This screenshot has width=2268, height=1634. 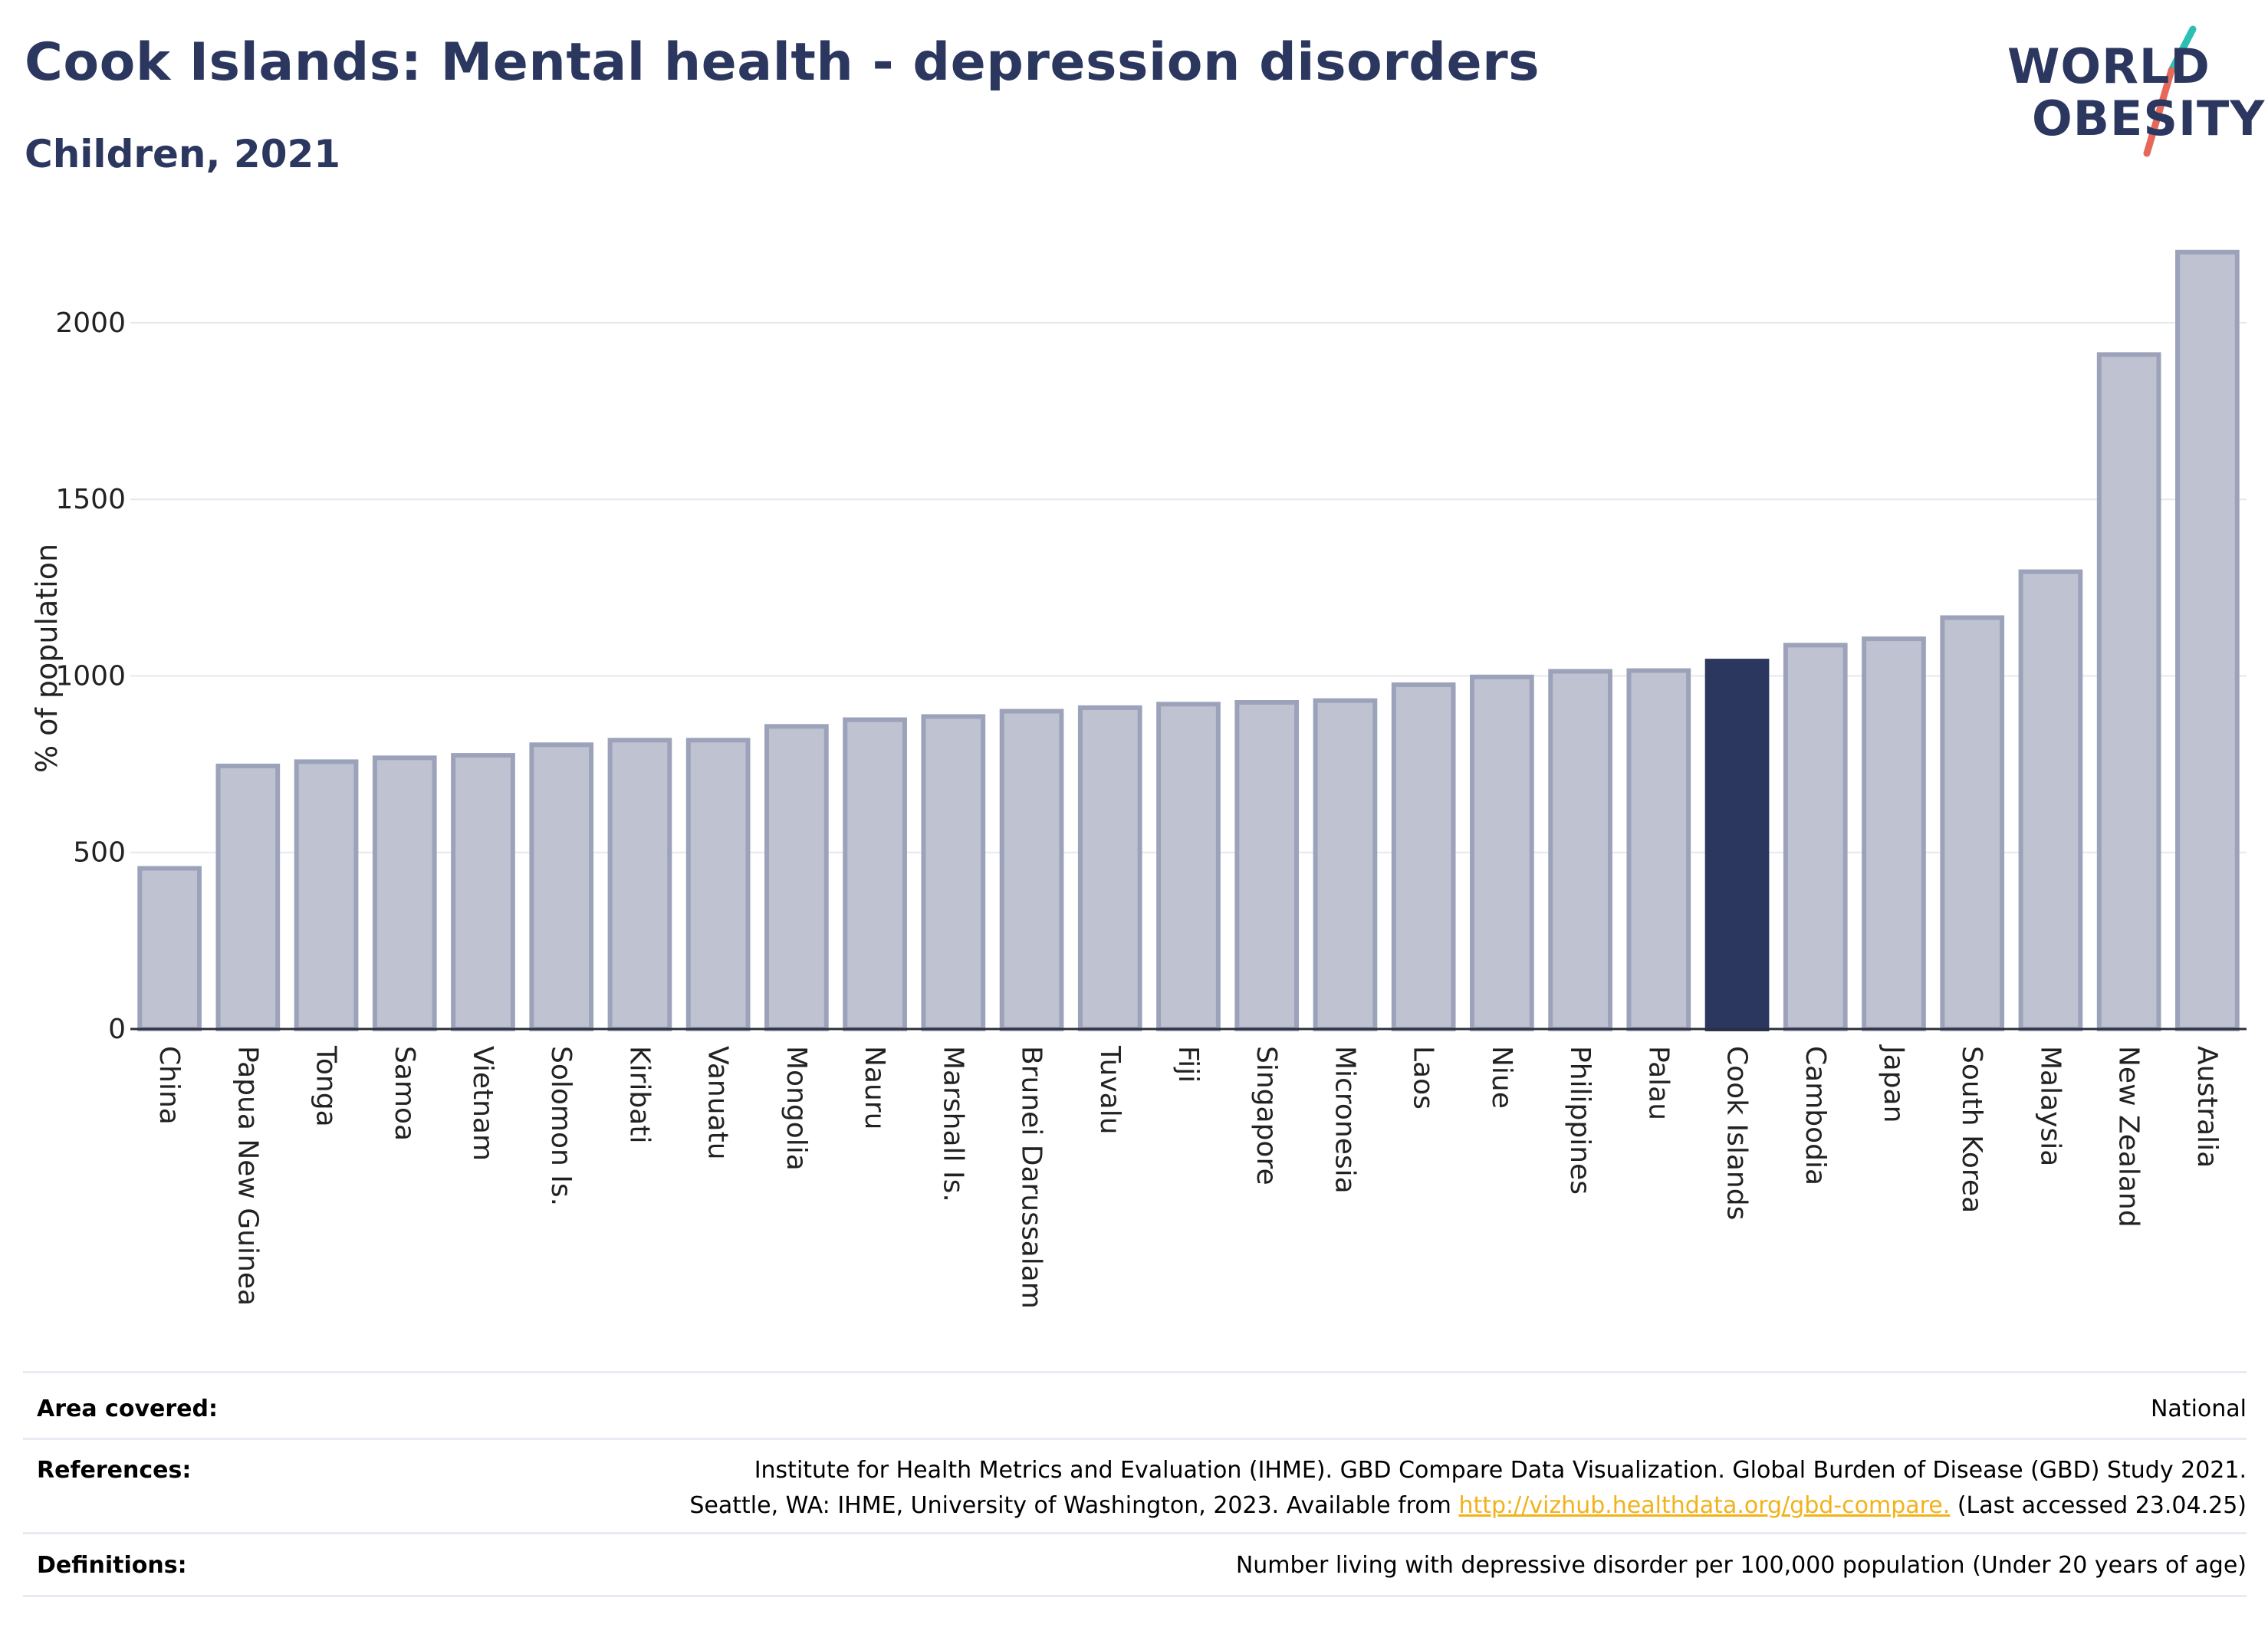 I want to click on bar-singapore, so click(x=1267, y=866).